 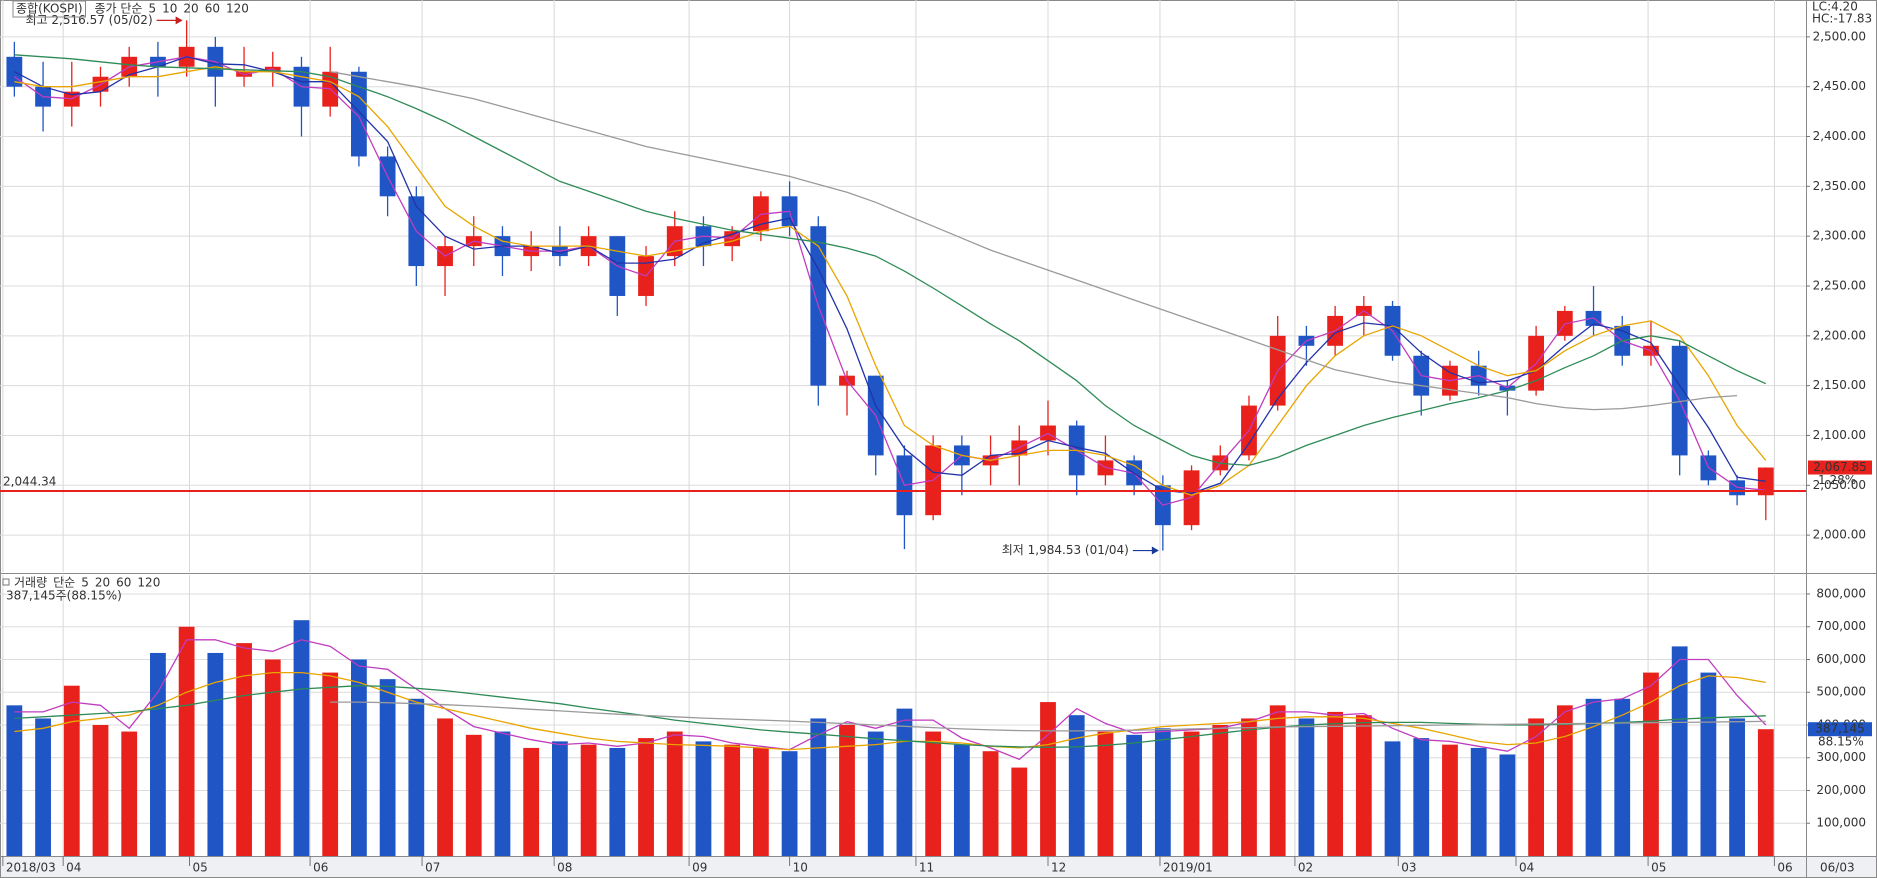 What do you see at coordinates (1841, 659) in the screenshot?
I see `y-tick-label: 600,000` at bounding box center [1841, 659].